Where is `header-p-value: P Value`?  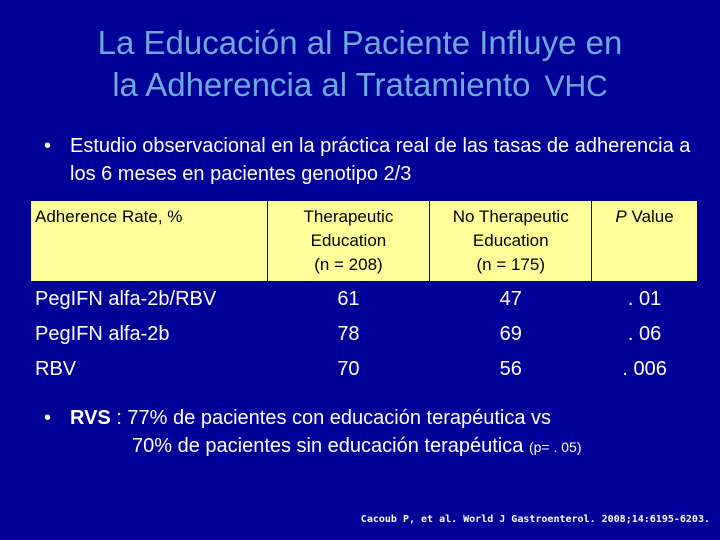
header-p-value: P Value is located at coordinates (644, 241).